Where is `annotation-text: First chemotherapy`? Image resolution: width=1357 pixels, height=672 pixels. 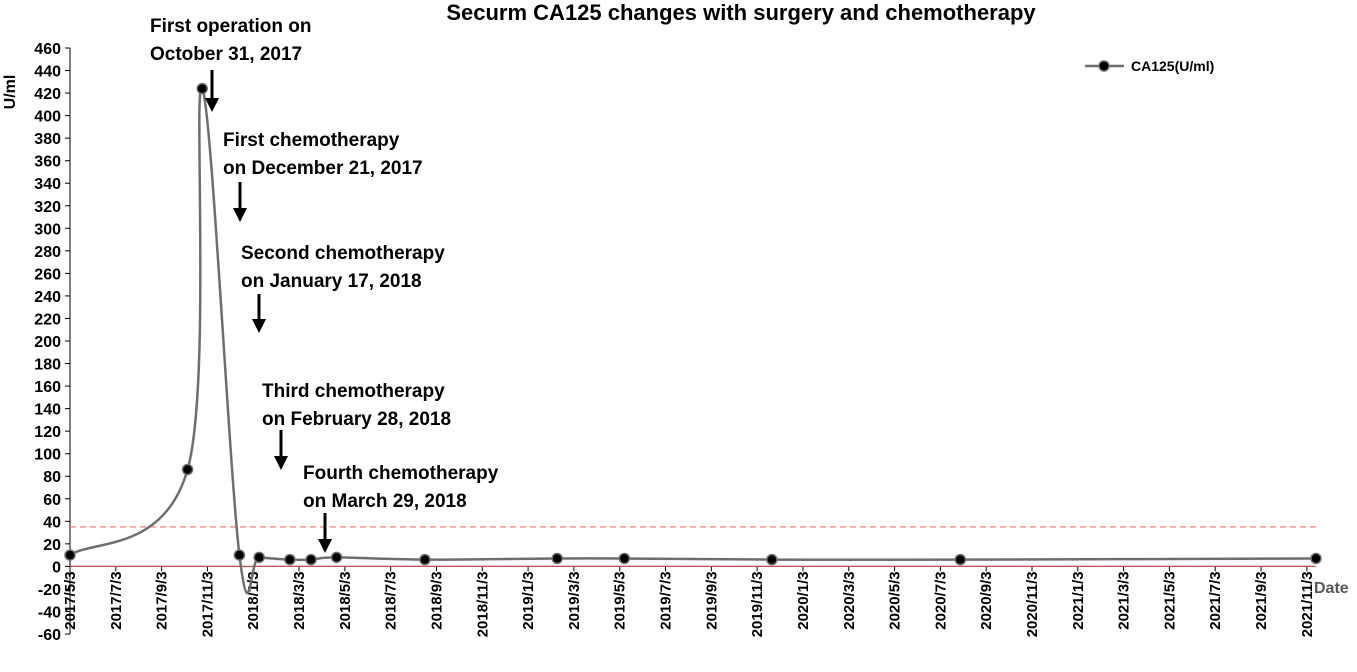
annotation-text: First chemotherapy is located at coordinates (311, 140).